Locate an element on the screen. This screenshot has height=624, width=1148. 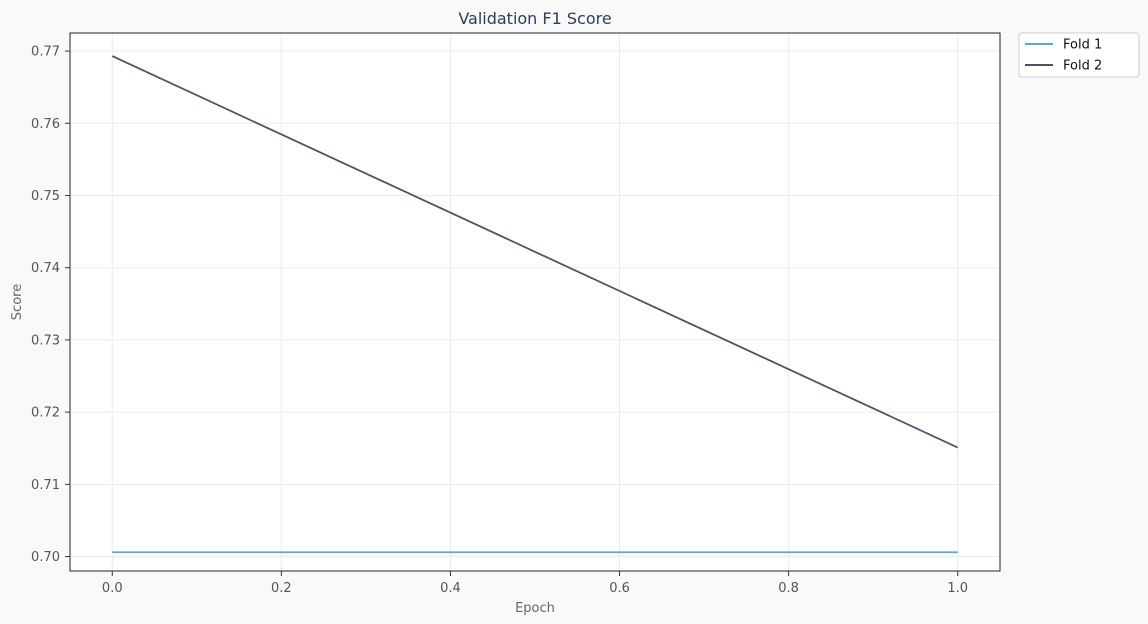
x-tick-label: 1.0 is located at coordinates (957, 588).